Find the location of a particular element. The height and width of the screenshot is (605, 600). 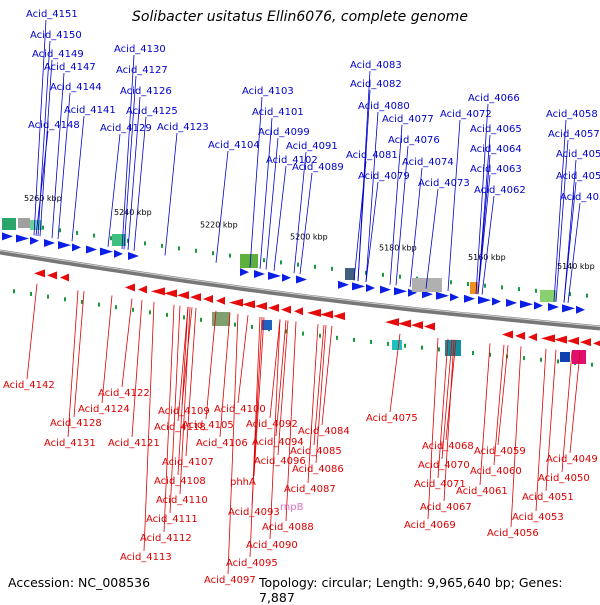

reverse-gene-label: Acid_4085 is located at coordinates (316, 451).